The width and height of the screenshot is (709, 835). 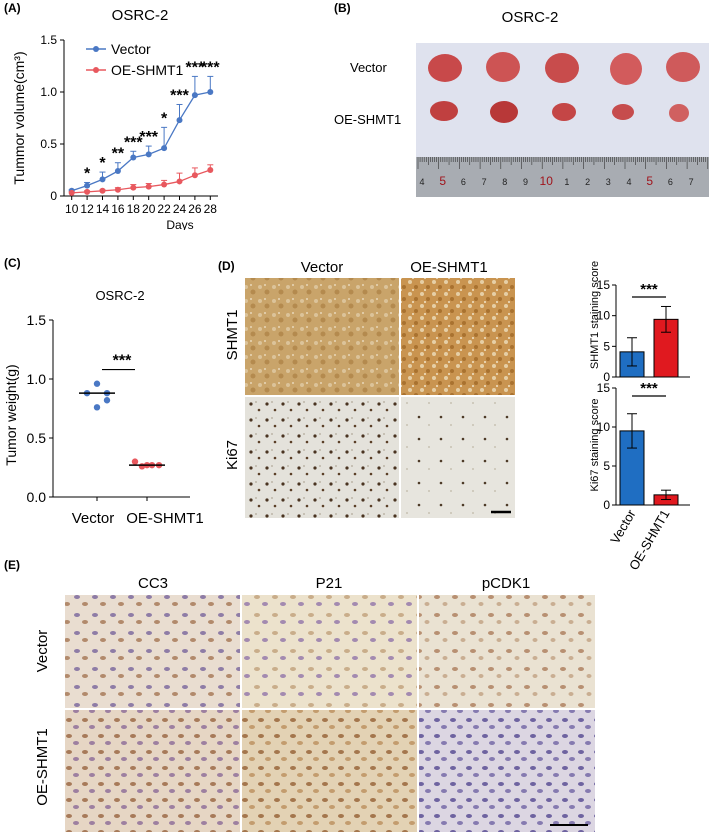 I want to click on legend-oe-marker, so click(x=96, y=70).